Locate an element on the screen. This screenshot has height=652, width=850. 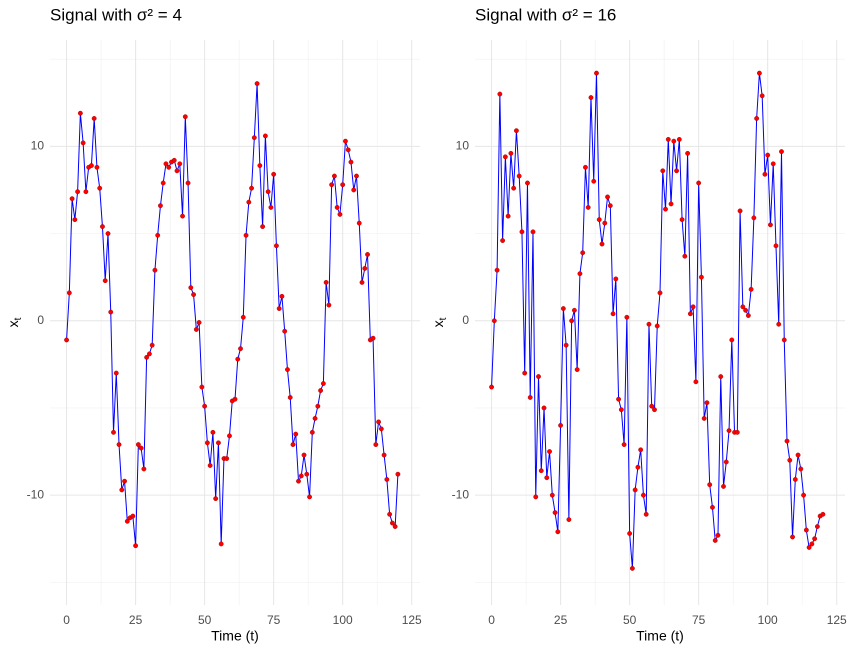
y-axis-label-base: x is located at coordinates (13, 323).